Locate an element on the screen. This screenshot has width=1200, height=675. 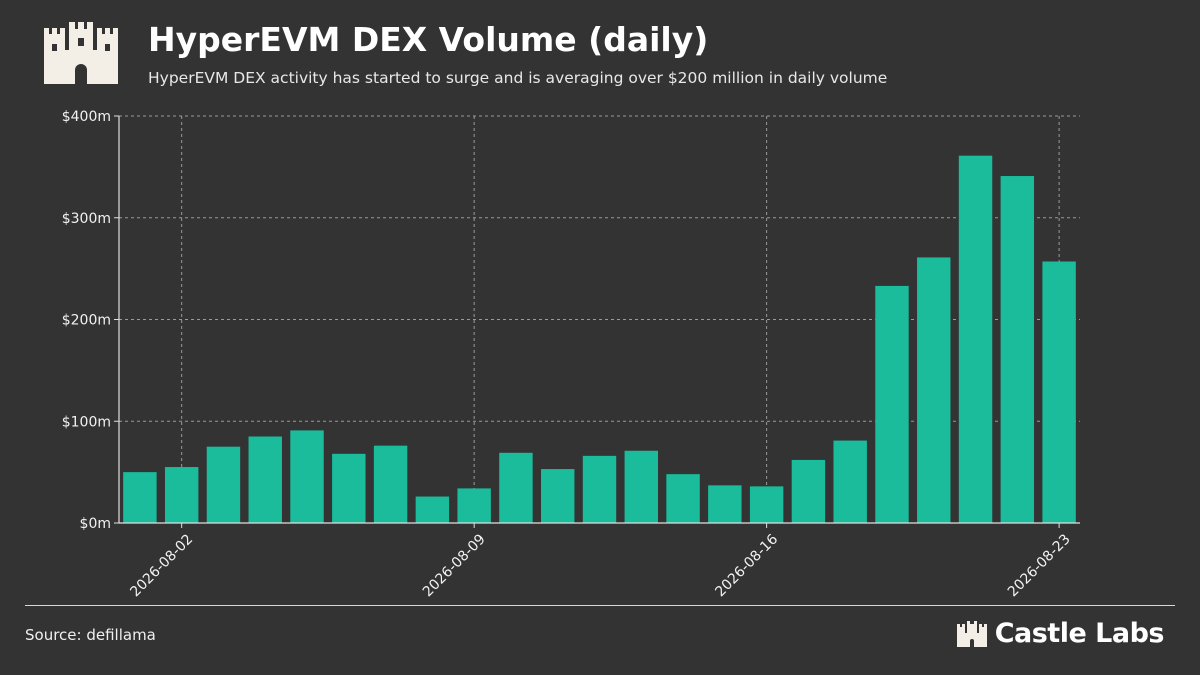
y-tick-label: $0m is located at coordinates (95, 524).